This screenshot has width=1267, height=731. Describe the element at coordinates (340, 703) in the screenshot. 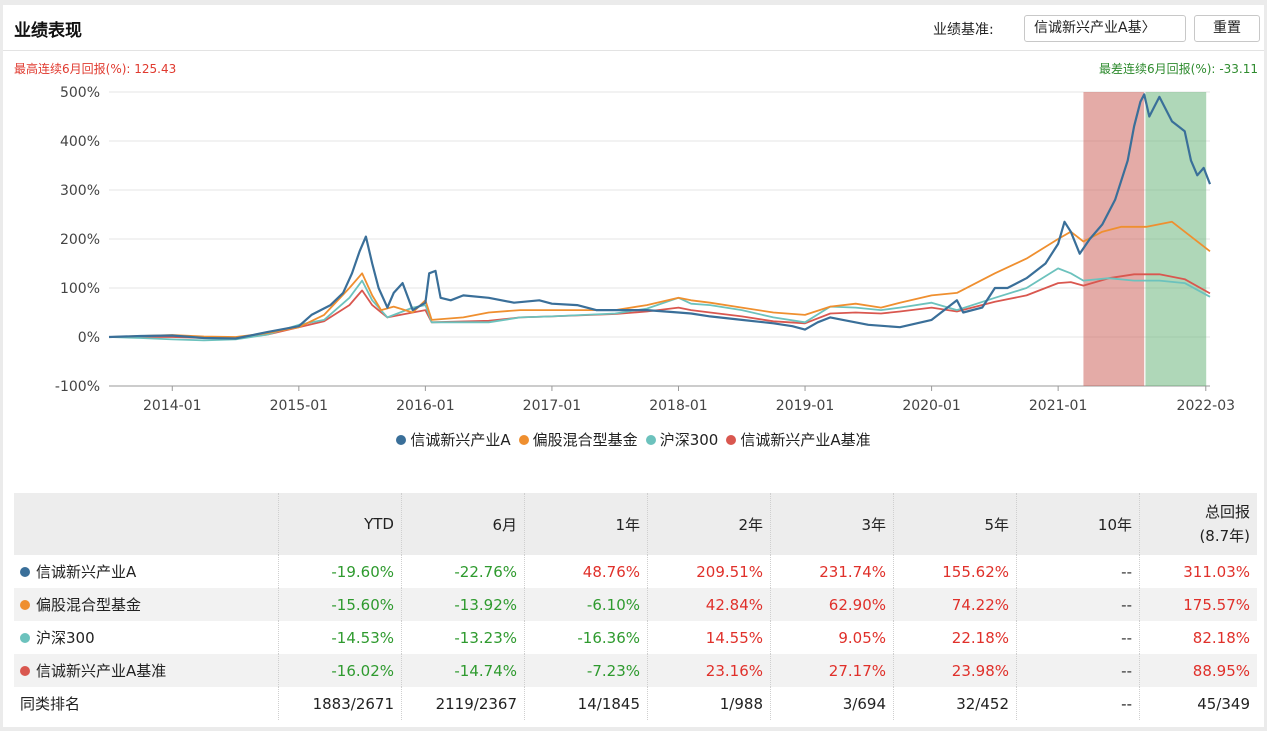

I see `rank-cell: 1883/2671` at that location.